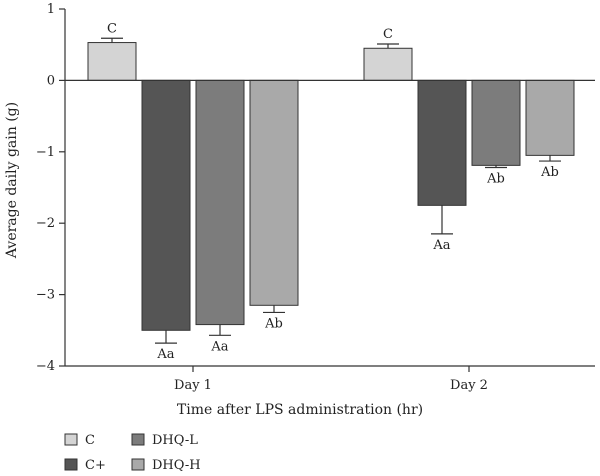  I want to click on bar-c--day-1, so click(166, 205).